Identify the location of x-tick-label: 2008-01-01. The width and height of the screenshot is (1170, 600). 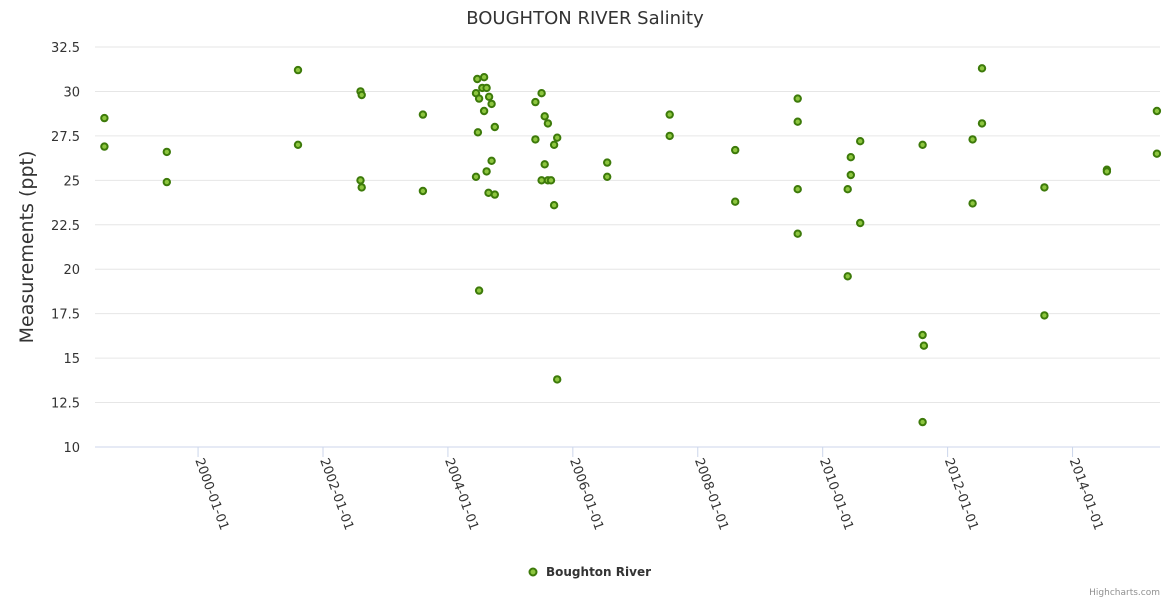
(711, 494).